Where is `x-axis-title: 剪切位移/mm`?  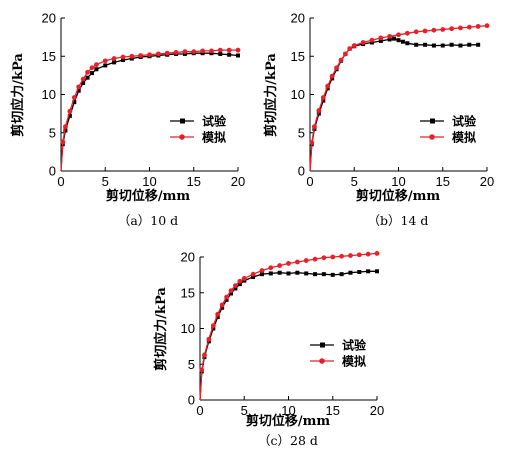 x-axis-title: 剪切位移/mm is located at coordinates (148, 196).